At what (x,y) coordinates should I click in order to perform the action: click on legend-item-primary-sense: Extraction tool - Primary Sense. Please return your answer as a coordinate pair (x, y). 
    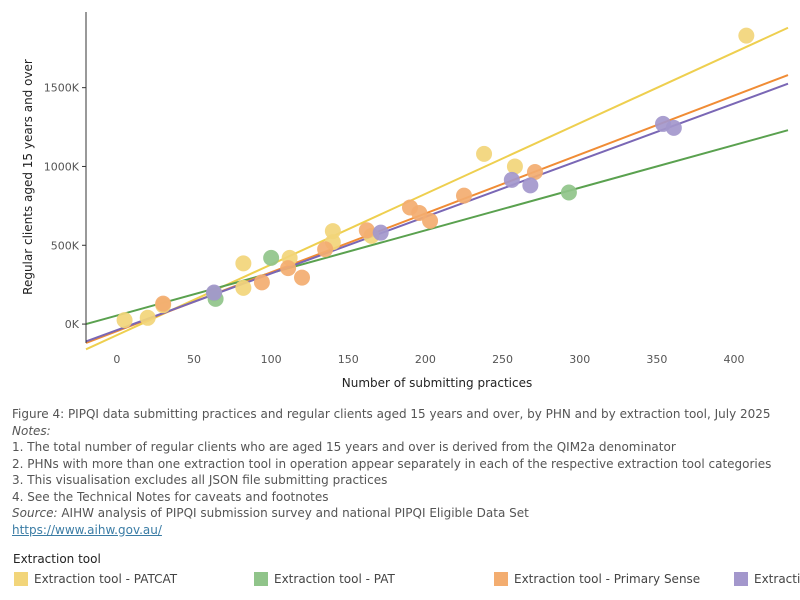
    Looking at the image, I should click on (597, 579).